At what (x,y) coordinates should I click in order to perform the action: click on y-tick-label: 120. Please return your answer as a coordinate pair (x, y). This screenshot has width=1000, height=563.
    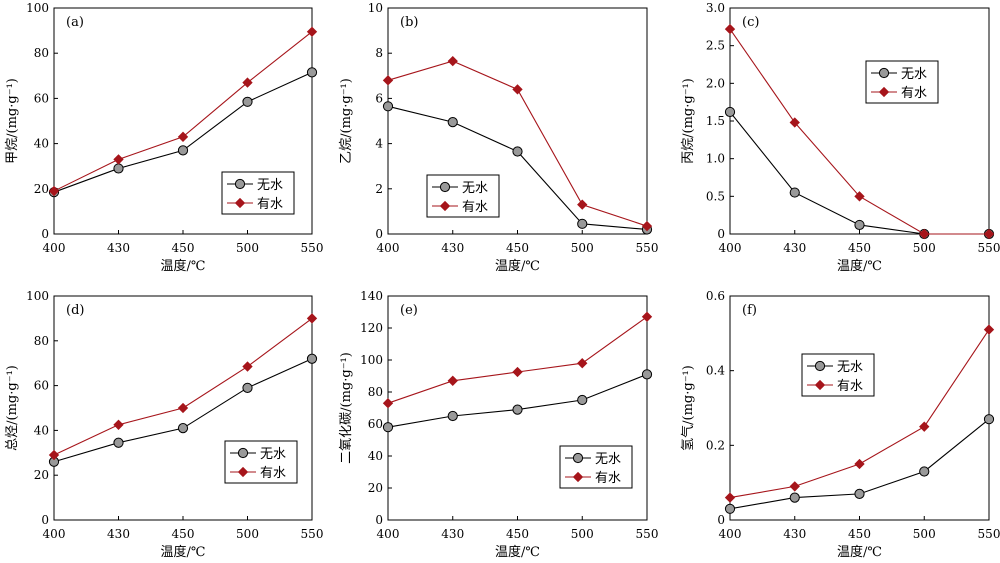
    Looking at the image, I should click on (371, 328).